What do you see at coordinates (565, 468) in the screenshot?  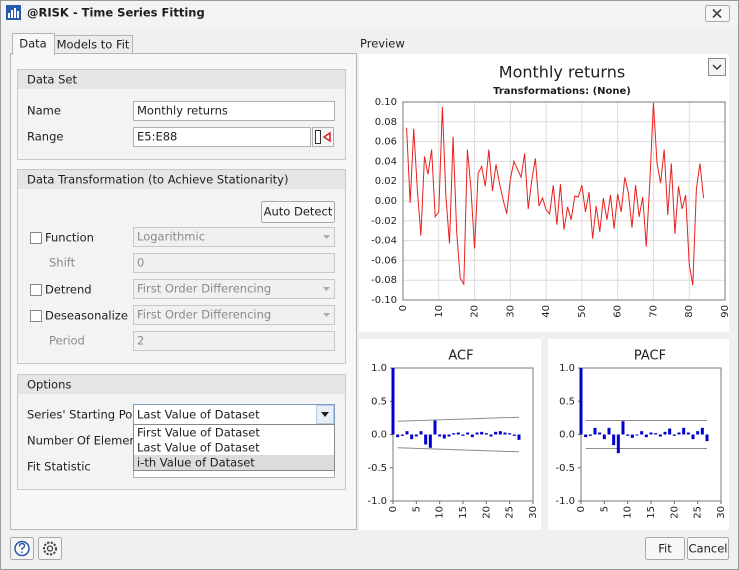 I see `y-tick-label: -0.5` at bounding box center [565, 468].